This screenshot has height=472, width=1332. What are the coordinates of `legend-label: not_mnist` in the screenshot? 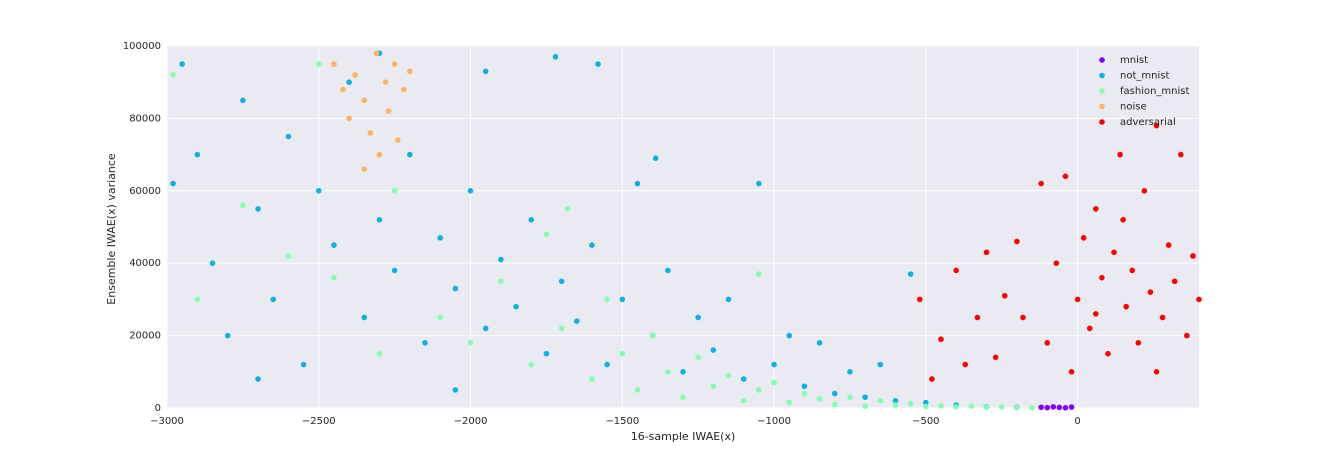 It's located at (1144, 76).